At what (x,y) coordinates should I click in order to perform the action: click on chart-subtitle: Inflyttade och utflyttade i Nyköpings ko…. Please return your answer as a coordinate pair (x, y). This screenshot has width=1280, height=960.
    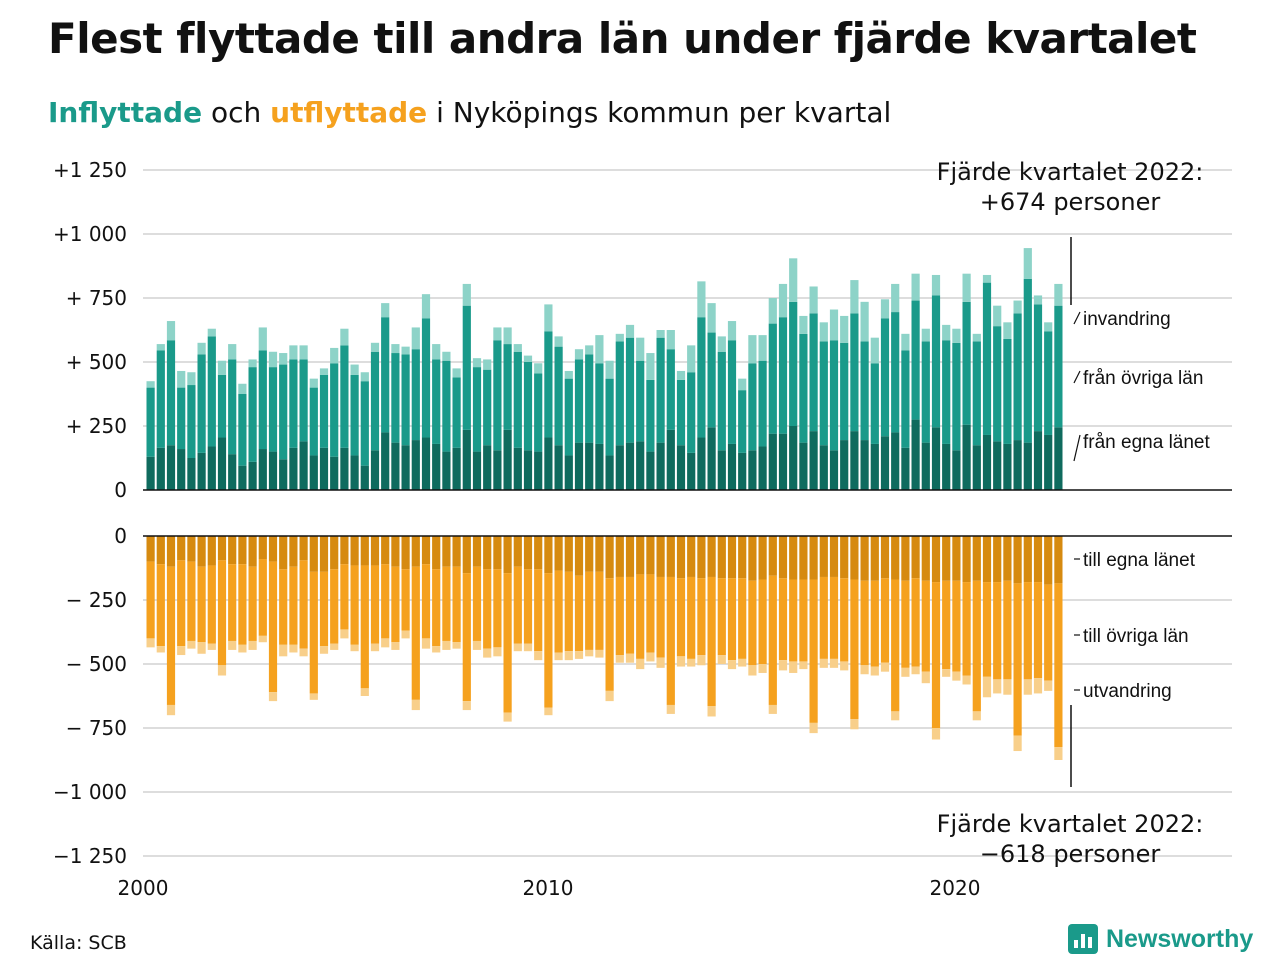
    Looking at the image, I should click on (469, 112).